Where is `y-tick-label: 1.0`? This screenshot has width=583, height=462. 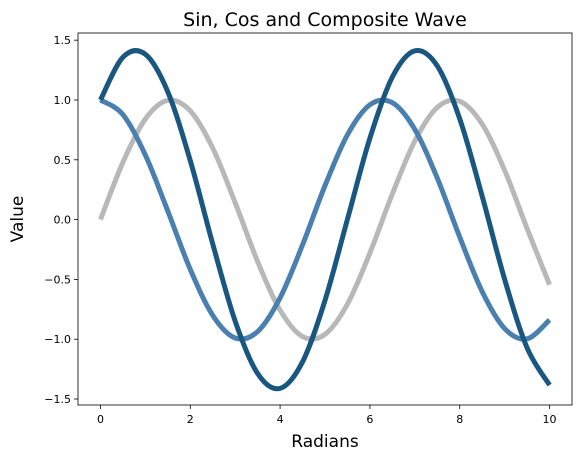
y-tick-label: 1.0 is located at coordinates (63, 100).